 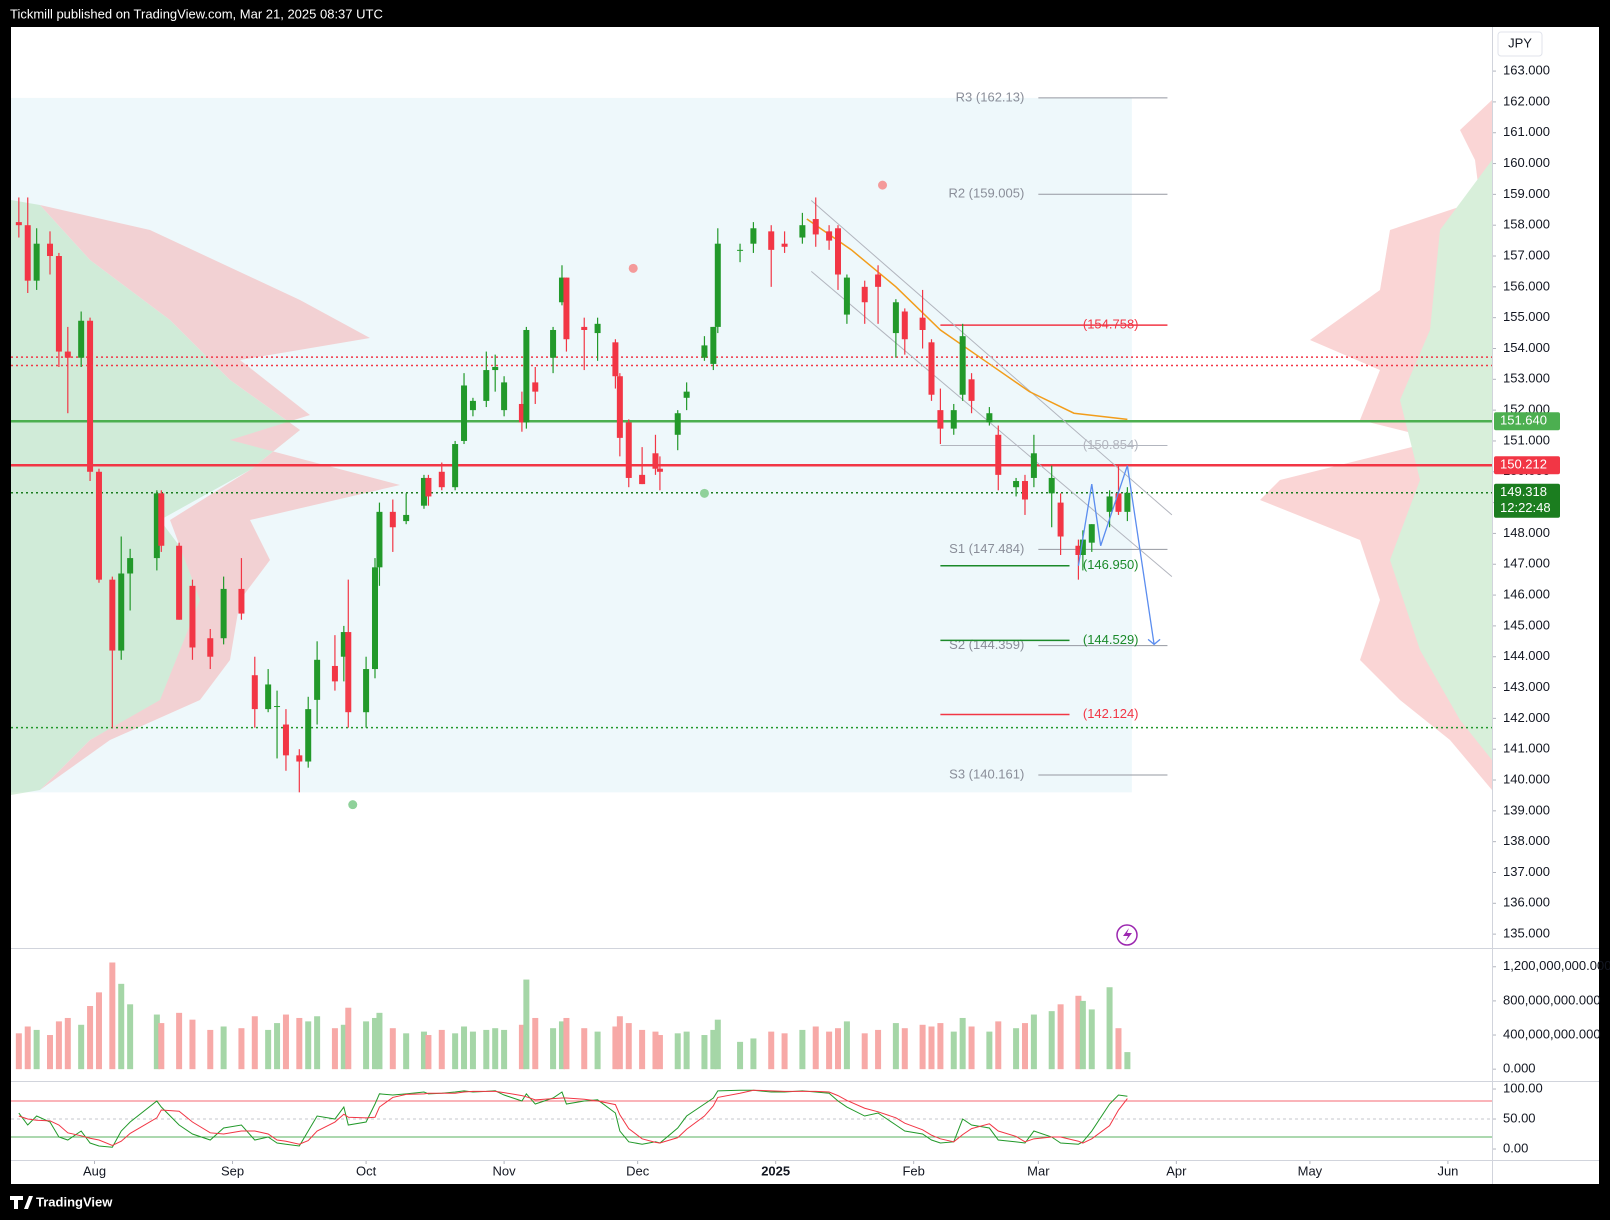 What do you see at coordinates (1447, 1170) in the screenshot?
I see `time-tick-label: Jun` at bounding box center [1447, 1170].